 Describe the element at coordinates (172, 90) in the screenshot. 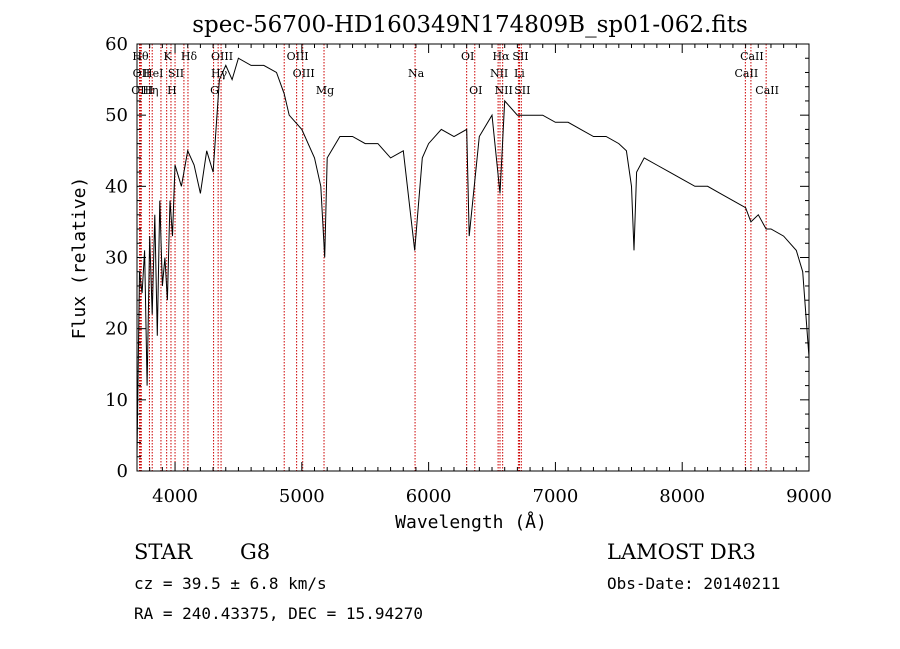

I see `line-label: H` at that location.